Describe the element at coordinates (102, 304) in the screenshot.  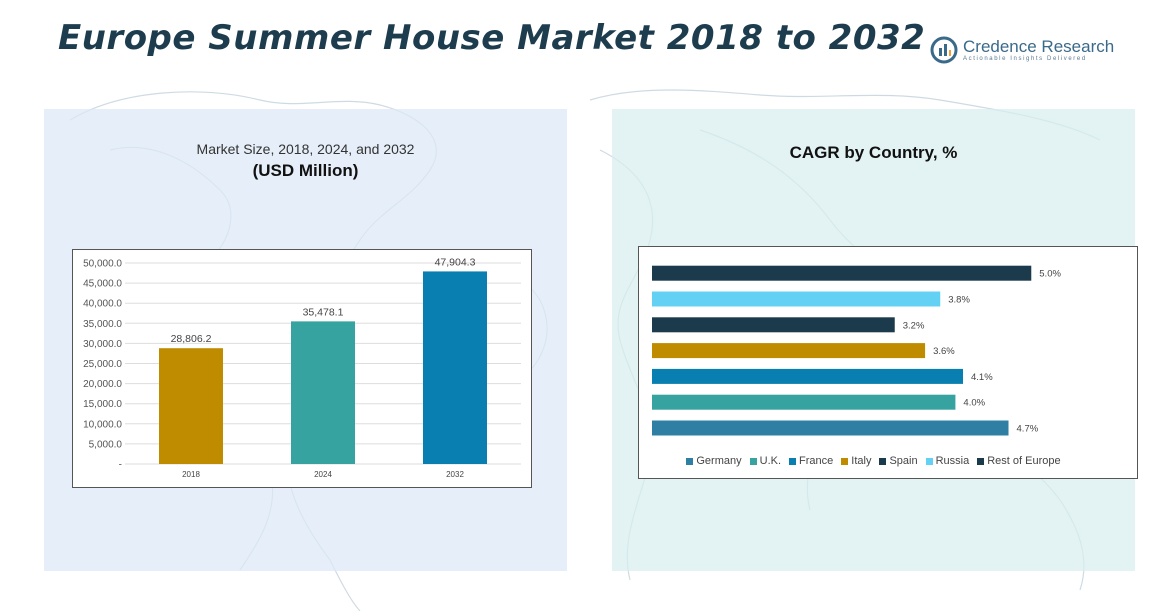
I see `y-tick-label: 40,000.0` at that location.